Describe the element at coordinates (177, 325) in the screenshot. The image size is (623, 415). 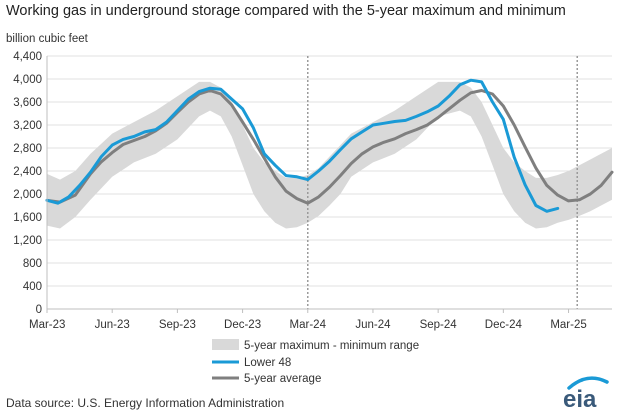
I see `x-tick-label-2: Sep-23` at that location.